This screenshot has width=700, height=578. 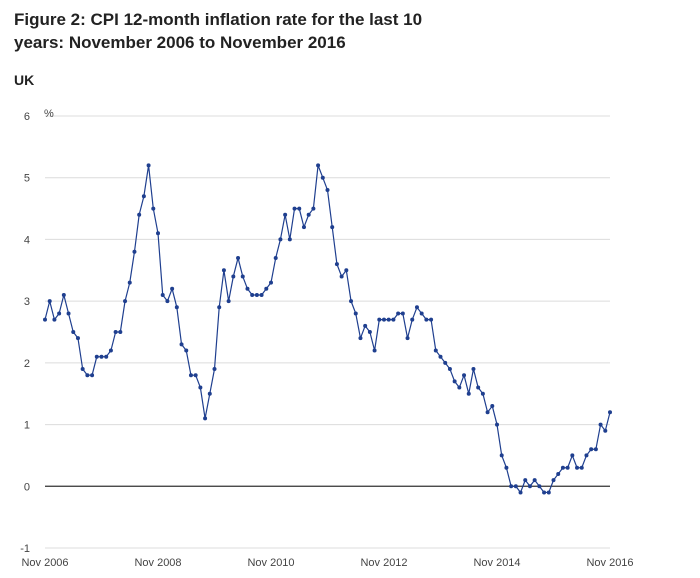 I want to click on x-tick-label: Nov 2016, so click(x=609, y=563).